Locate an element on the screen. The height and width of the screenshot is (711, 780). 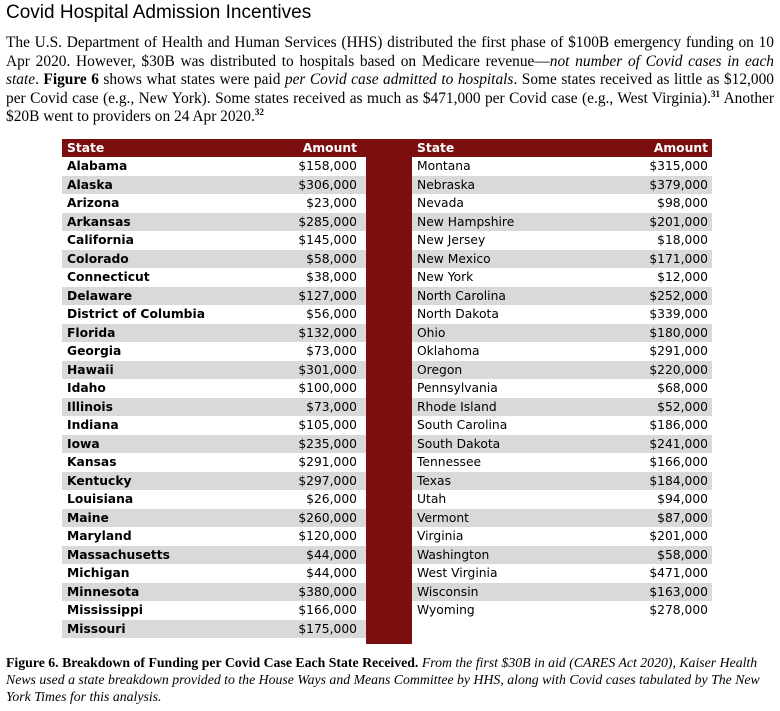
state-amount: $26,000 is located at coordinates (331, 499).